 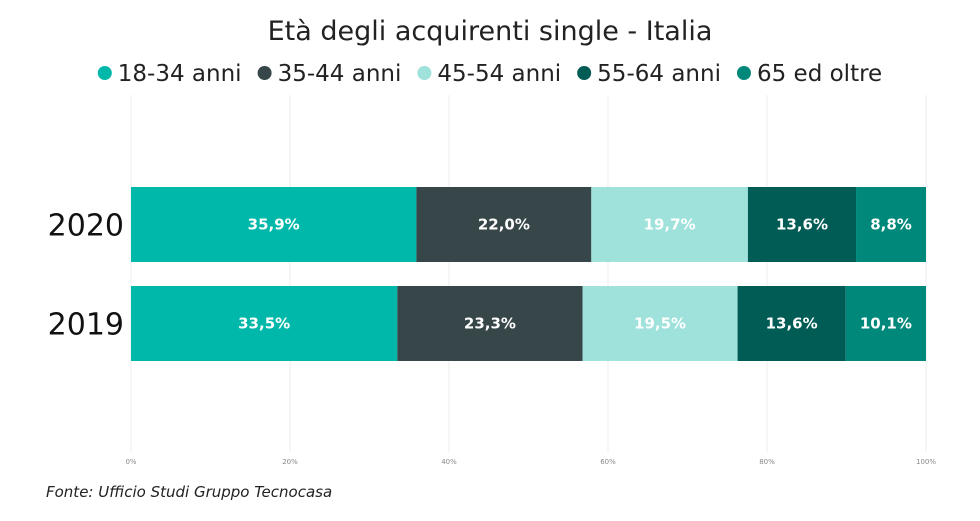 I want to click on legend-item: 65 ed oltre, so click(x=809, y=74).